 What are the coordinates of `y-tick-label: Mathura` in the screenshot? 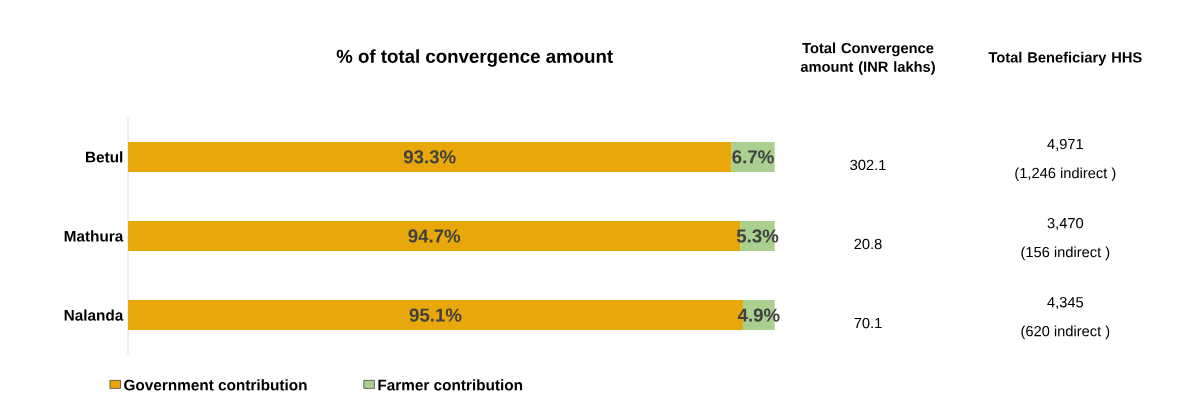 It's located at (94, 236).